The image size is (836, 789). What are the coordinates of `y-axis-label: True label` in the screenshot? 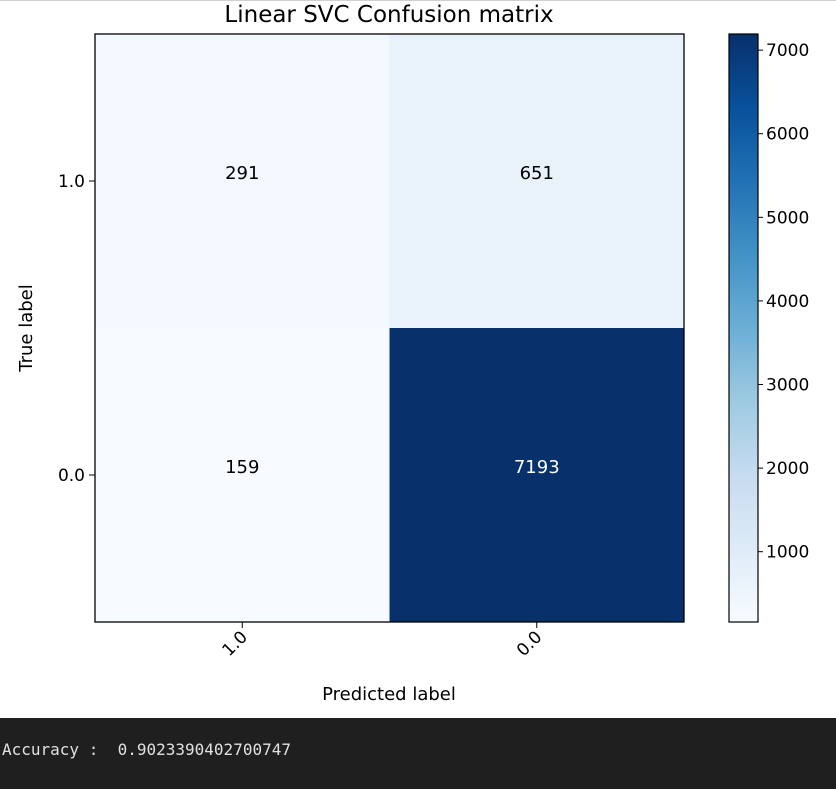 It's located at (26, 328).